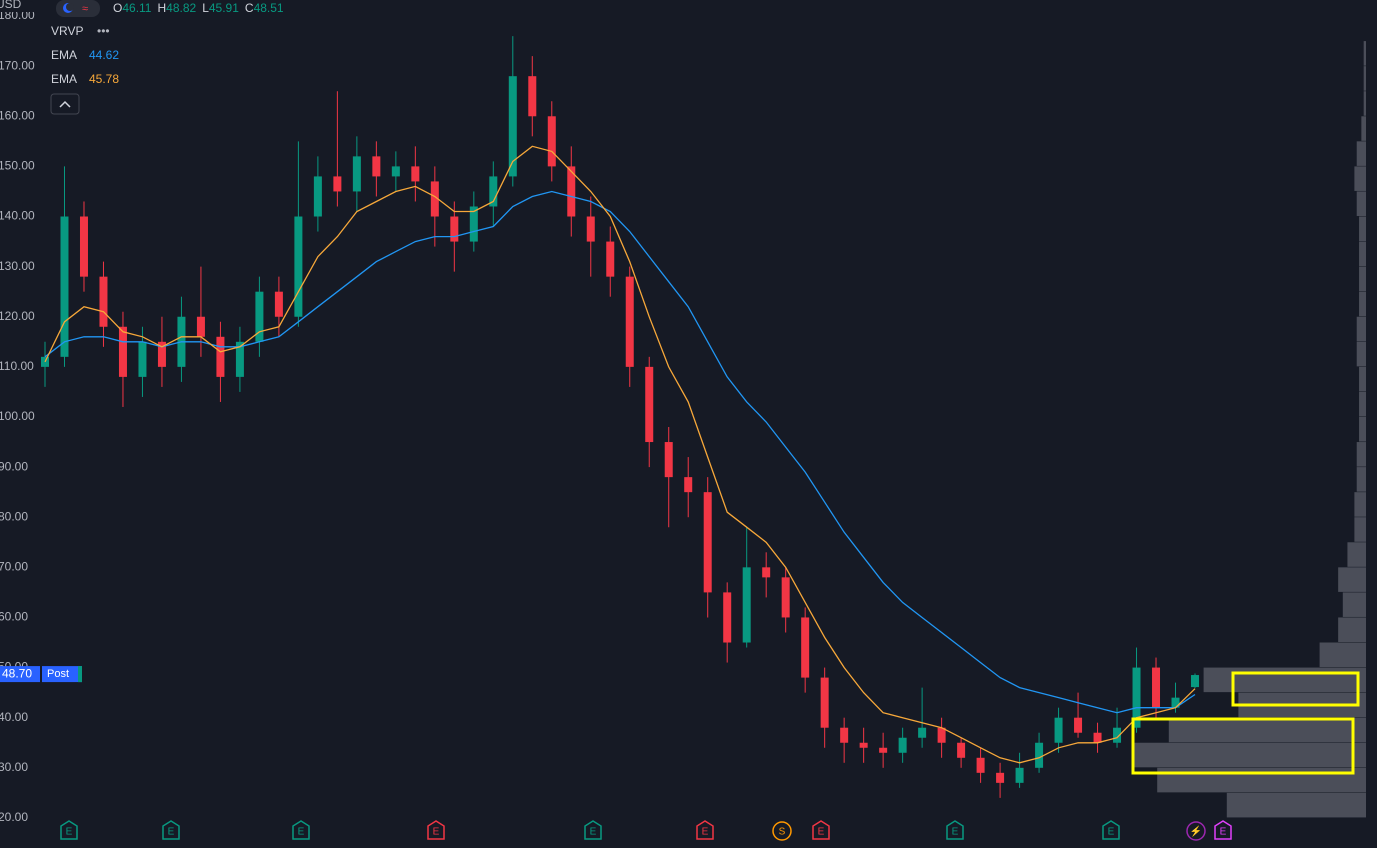 Image resolution: width=1377 pixels, height=848 pixels. I want to click on y-tick-label: 130.00, so click(17, 266).